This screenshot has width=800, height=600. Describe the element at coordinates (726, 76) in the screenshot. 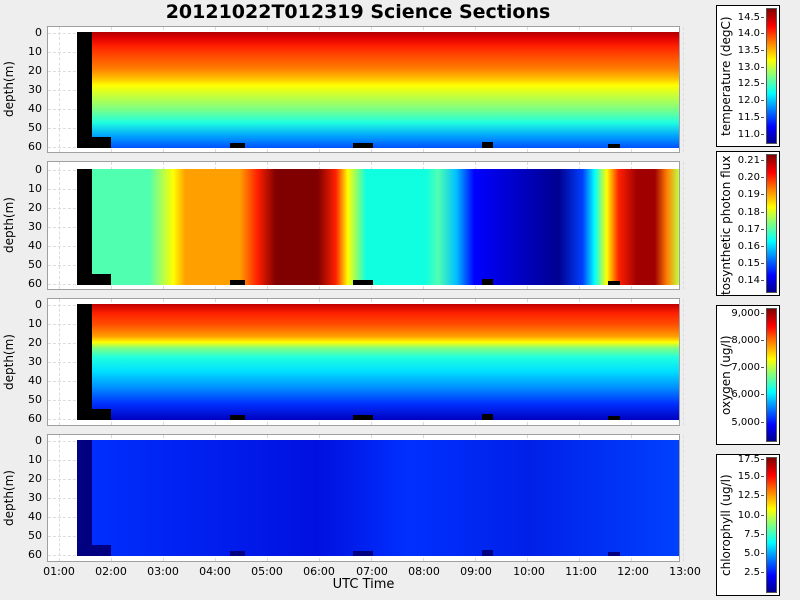

I see `colorbar-label: temperature (degC)` at that location.